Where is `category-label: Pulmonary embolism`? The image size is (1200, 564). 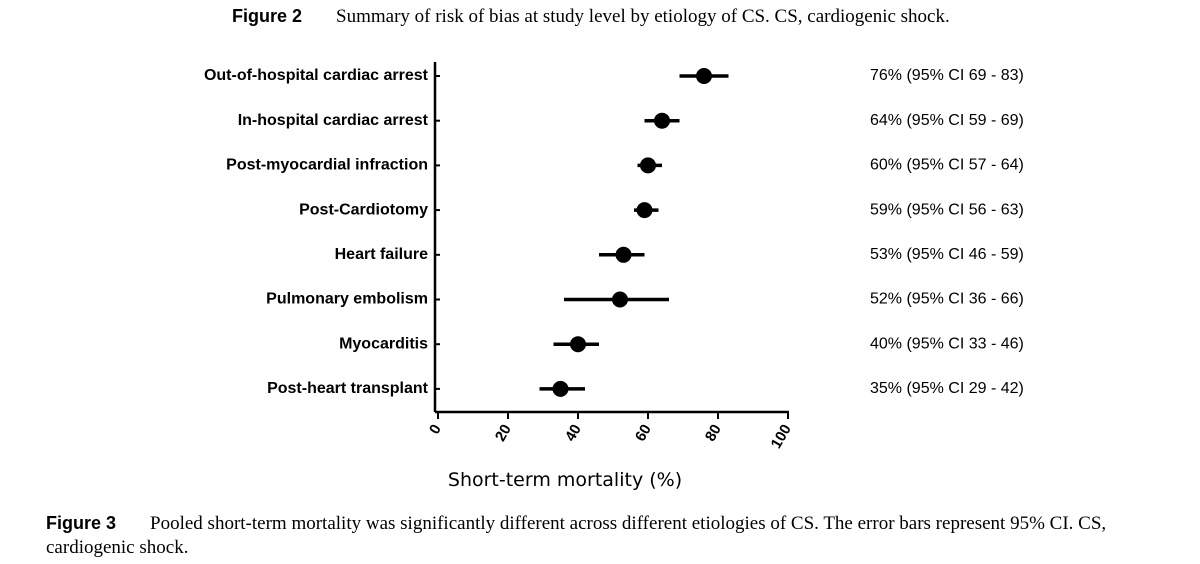 category-label: Pulmonary embolism is located at coordinates (347, 299).